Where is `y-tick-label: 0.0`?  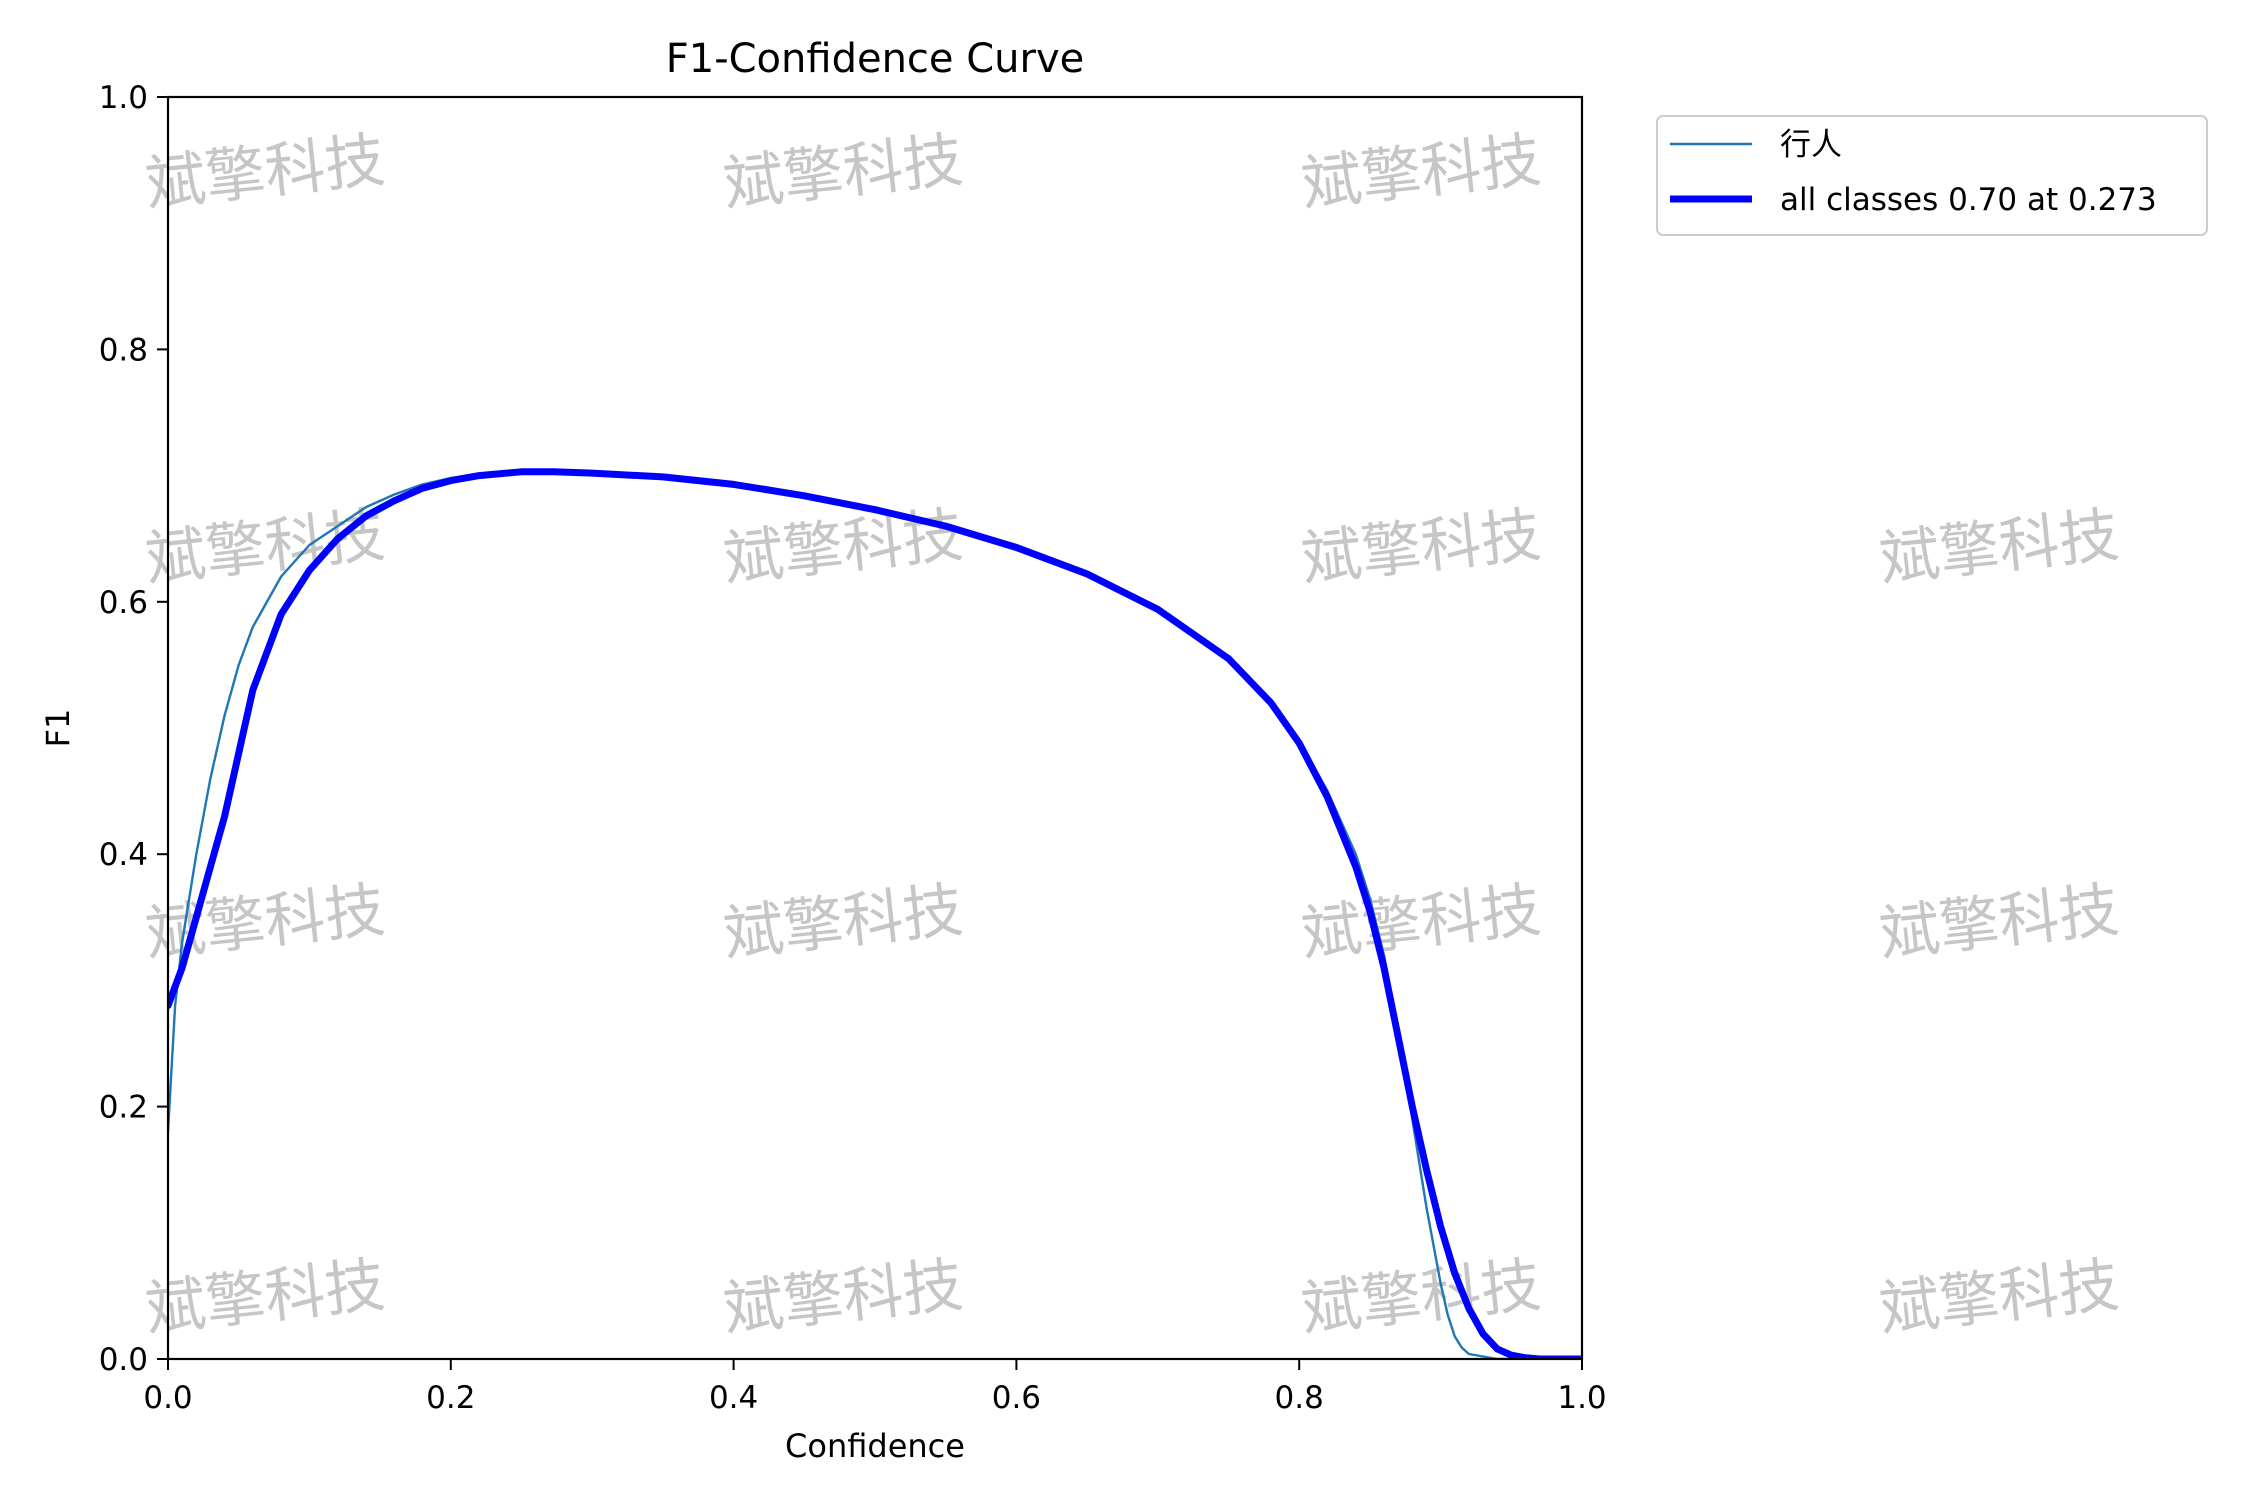
y-tick-label: 0.0 is located at coordinates (123, 1360).